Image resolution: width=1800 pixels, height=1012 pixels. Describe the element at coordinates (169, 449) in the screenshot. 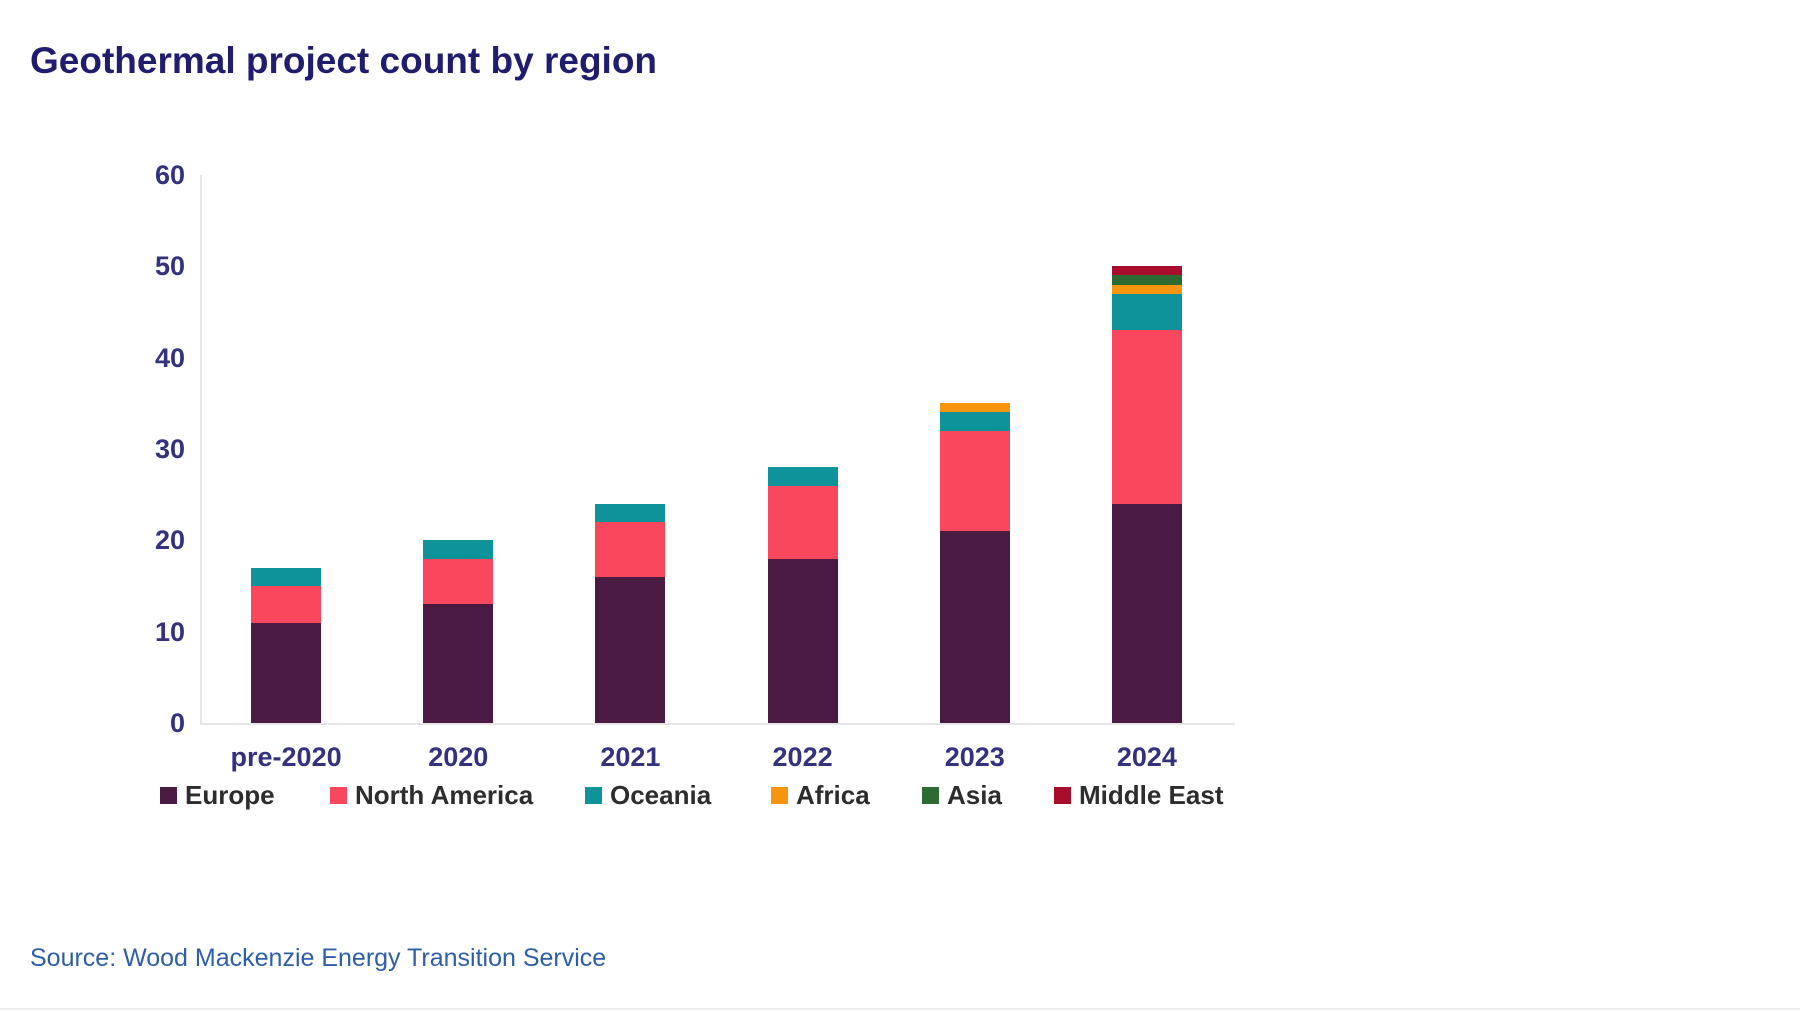

I see `y-tick-label: 30` at that location.